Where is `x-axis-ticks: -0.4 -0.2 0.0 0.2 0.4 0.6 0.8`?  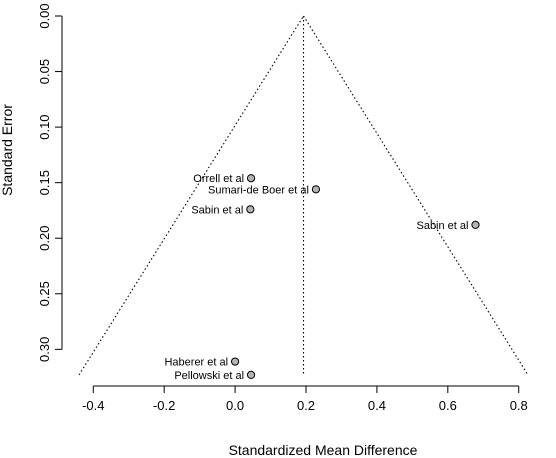 x-axis-ticks: -0.4 -0.2 0.0 0.2 0.4 0.6 0.8 is located at coordinates (305, 399).